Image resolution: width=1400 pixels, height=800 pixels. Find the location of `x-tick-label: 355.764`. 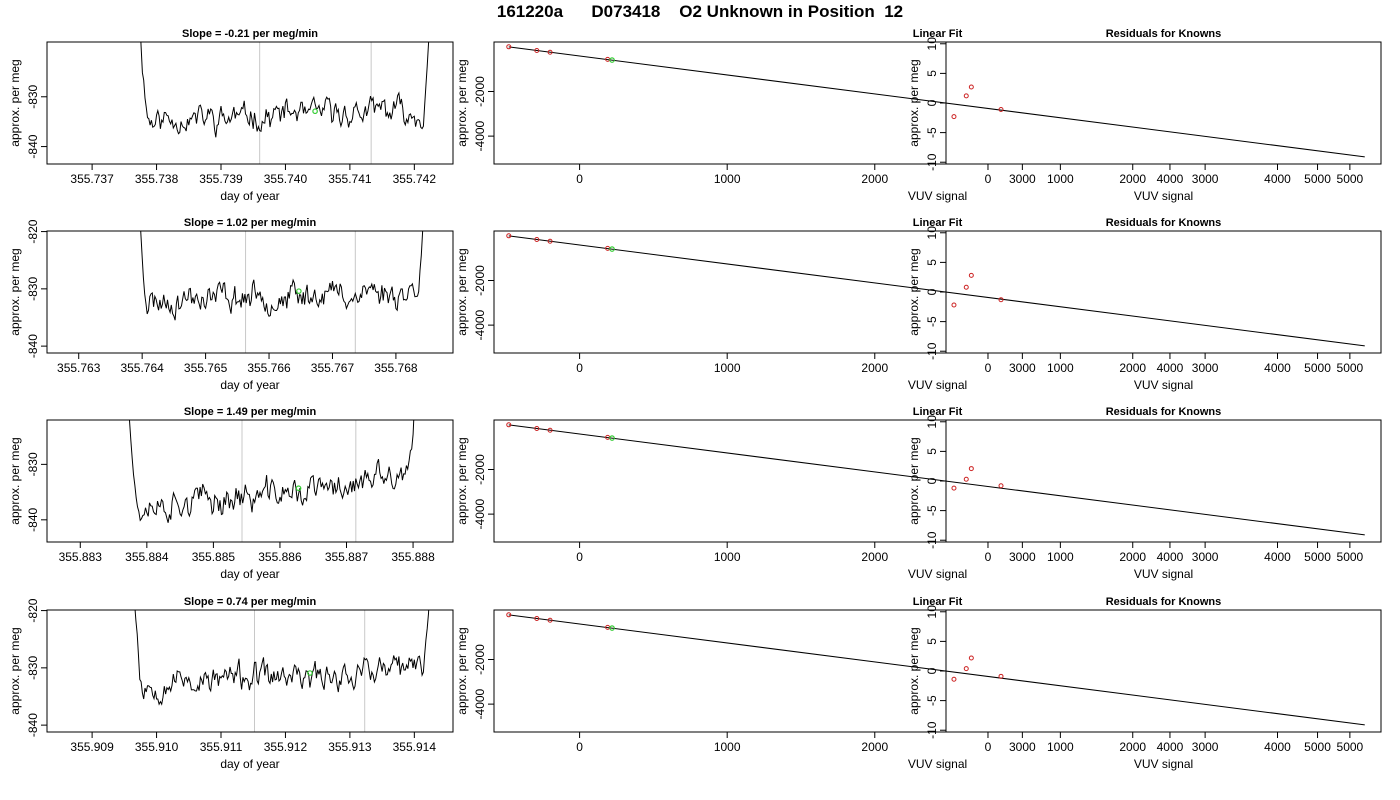

x-tick-label: 355.764 is located at coordinates (142, 368).